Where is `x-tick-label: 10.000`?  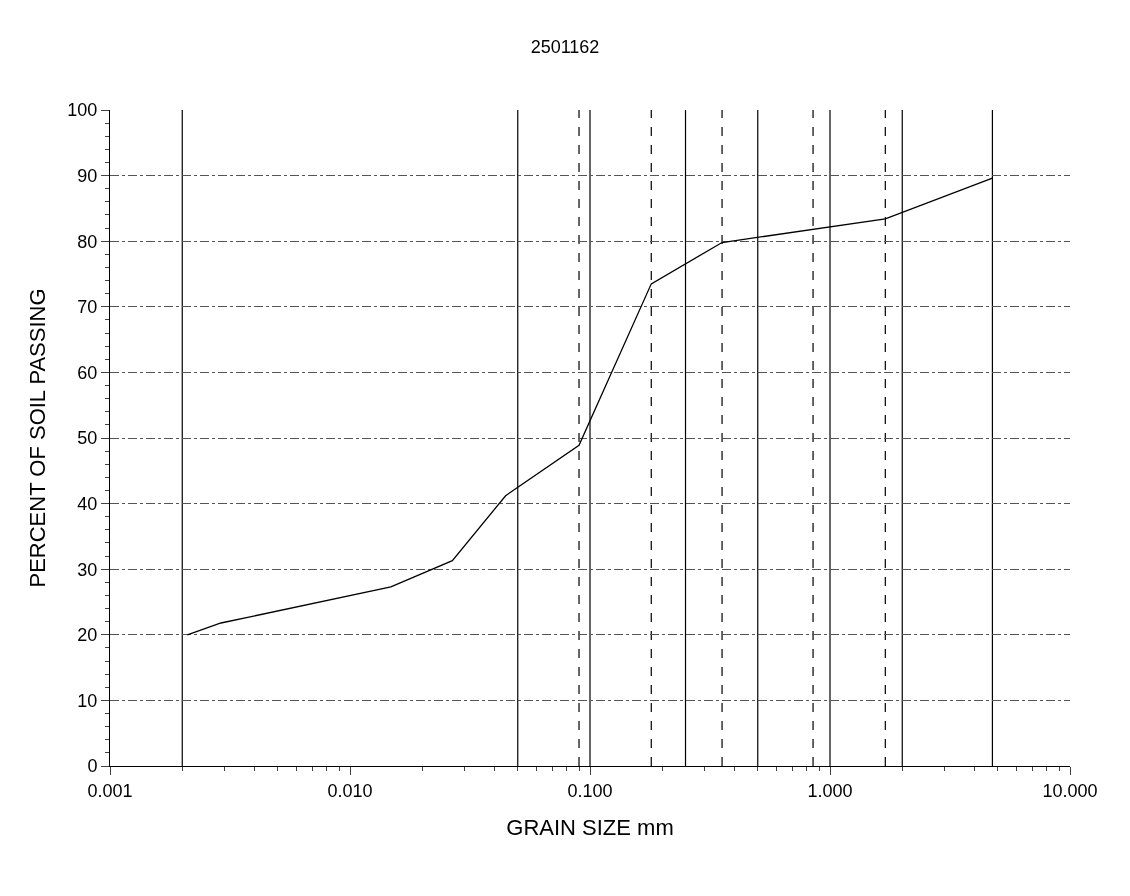
x-tick-label: 10.000 is located at coordinates (1070, 790).